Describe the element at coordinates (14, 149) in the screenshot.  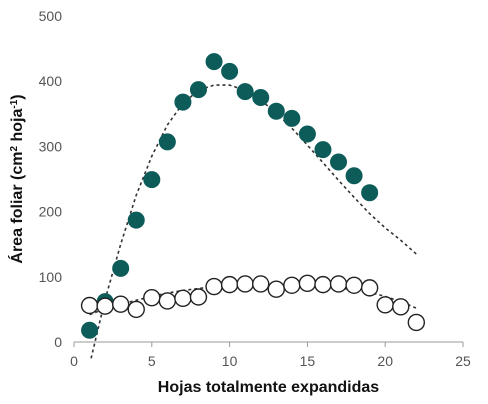
I see `y-axis-title-exponent-2: 2` at that location.